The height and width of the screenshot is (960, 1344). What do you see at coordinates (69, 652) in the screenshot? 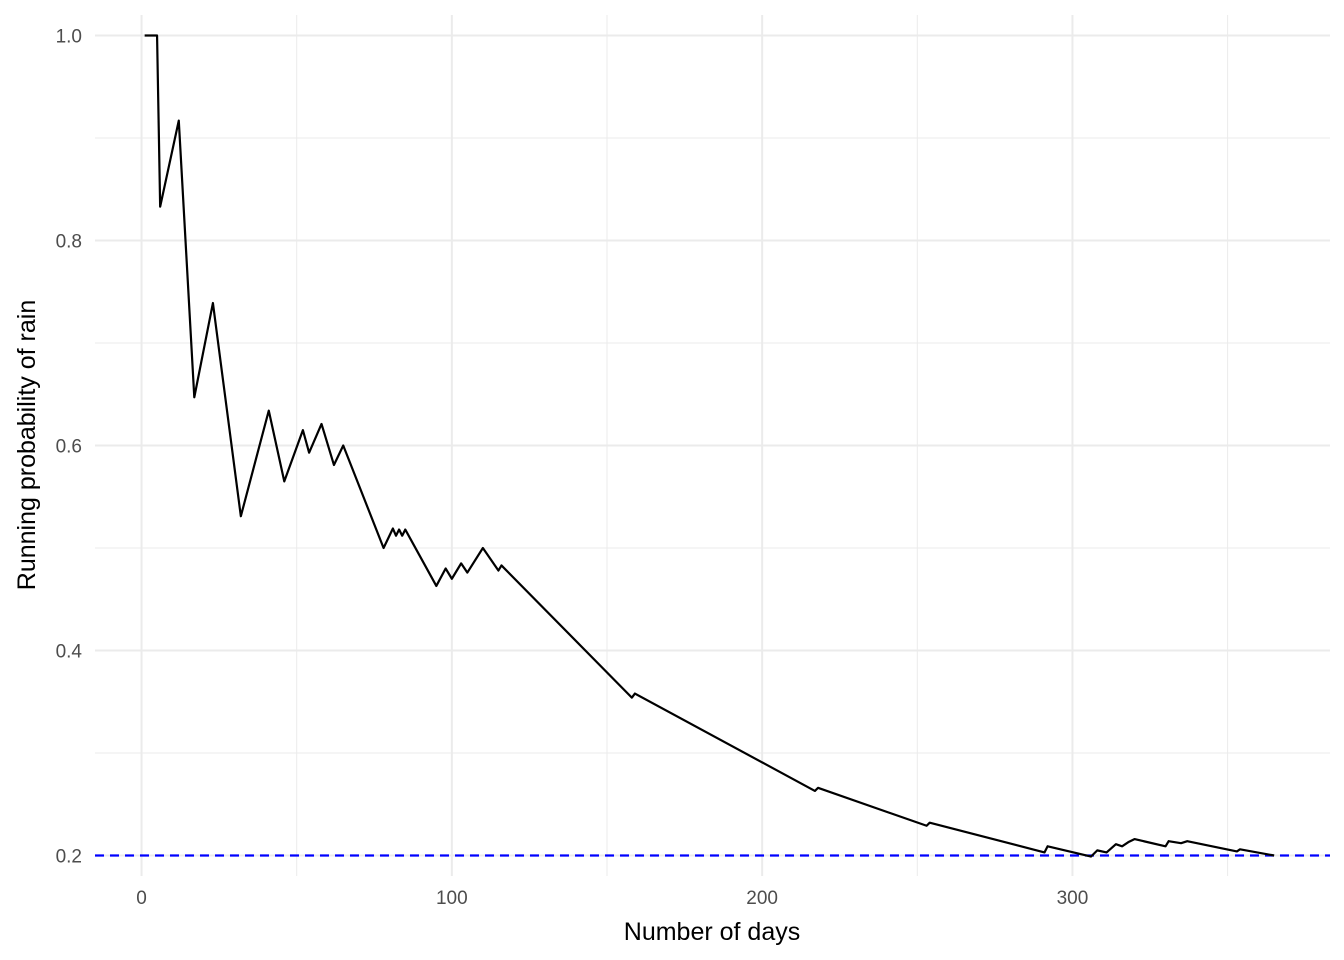
I see `y-tick-label: 0.4` at bounding box center [69, 652].